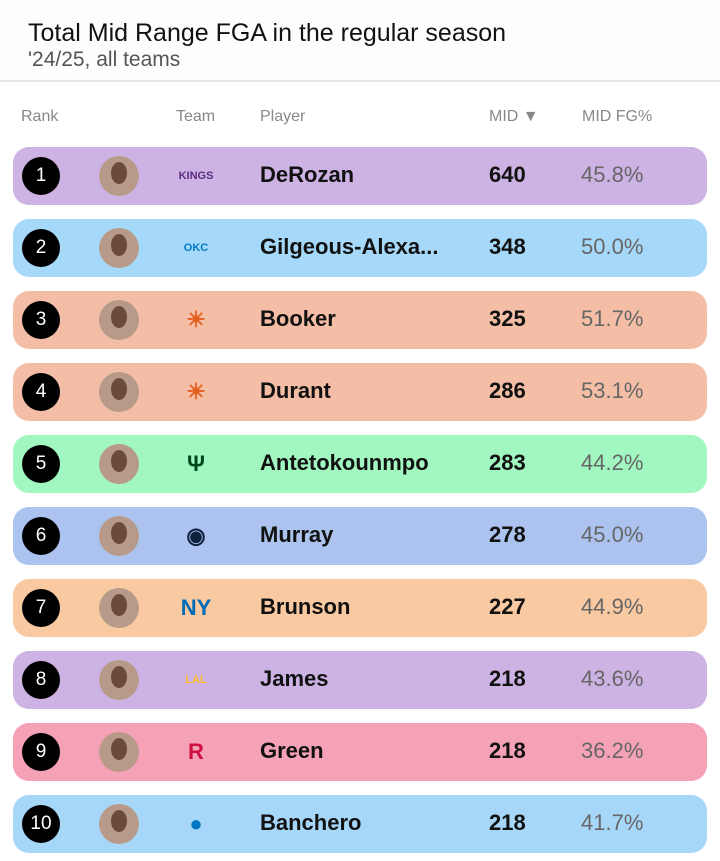 The height and width of the screenshot is (861, 720). What do you see at coordinates (507, 246) in the screenshot?
I see `mid-value: 348` at bounding box center [507, 246].